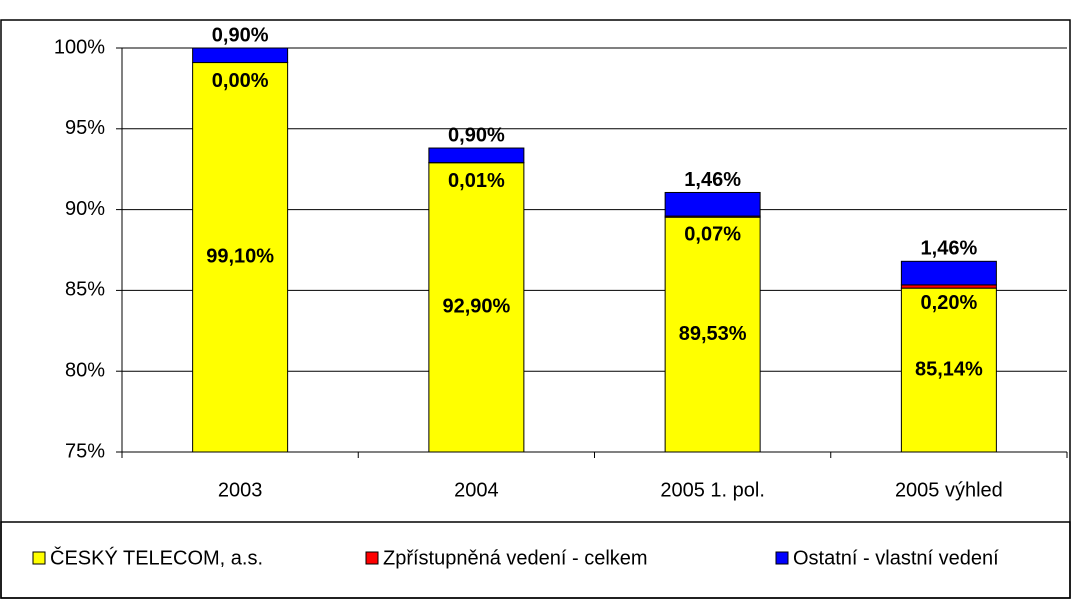 Image resolution: width=1072 pixels, height=599 pixels. I want to click on legend-label: Zpřístupněná vedení - celkem, so click(515, 558).